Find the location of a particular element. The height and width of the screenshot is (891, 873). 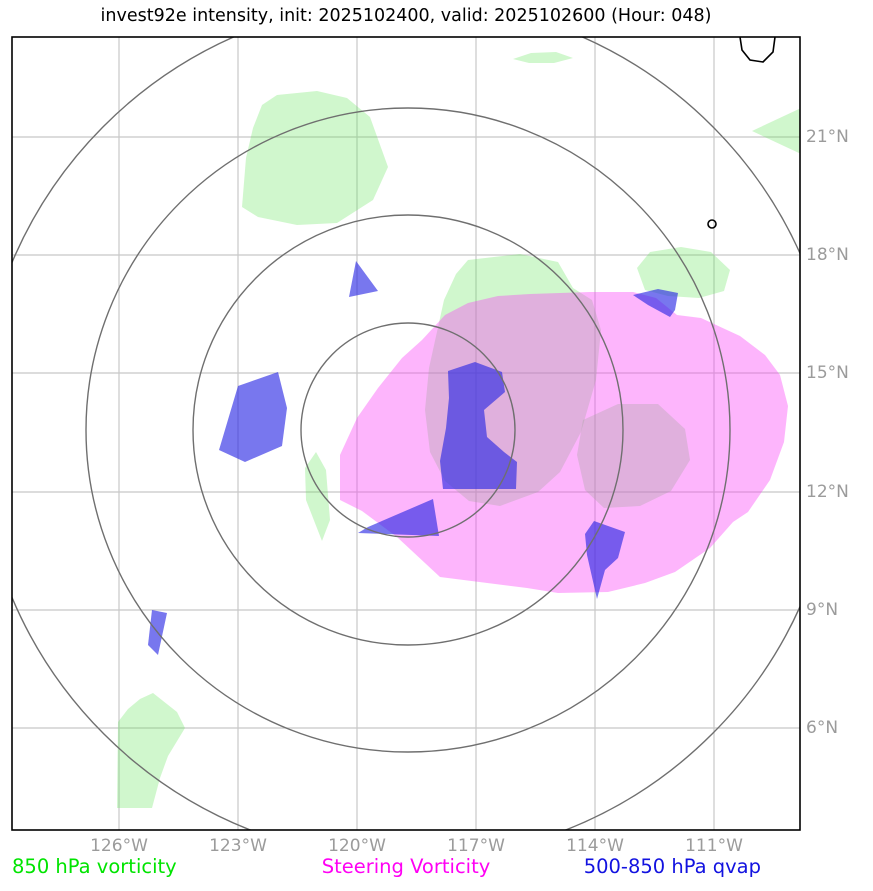

blue-arrow-patch-region is located at coordinates (655, 303).